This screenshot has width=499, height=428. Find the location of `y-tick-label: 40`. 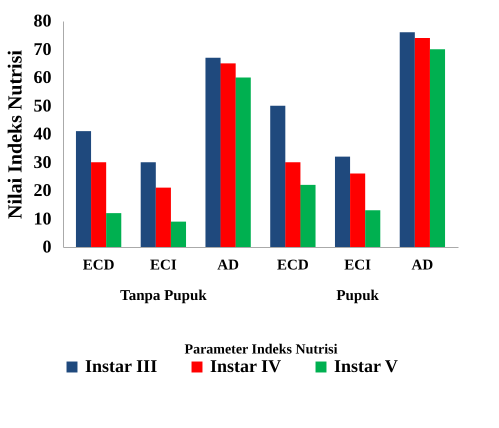

y-tick-label: 40 is located at coordinates (43, 134).